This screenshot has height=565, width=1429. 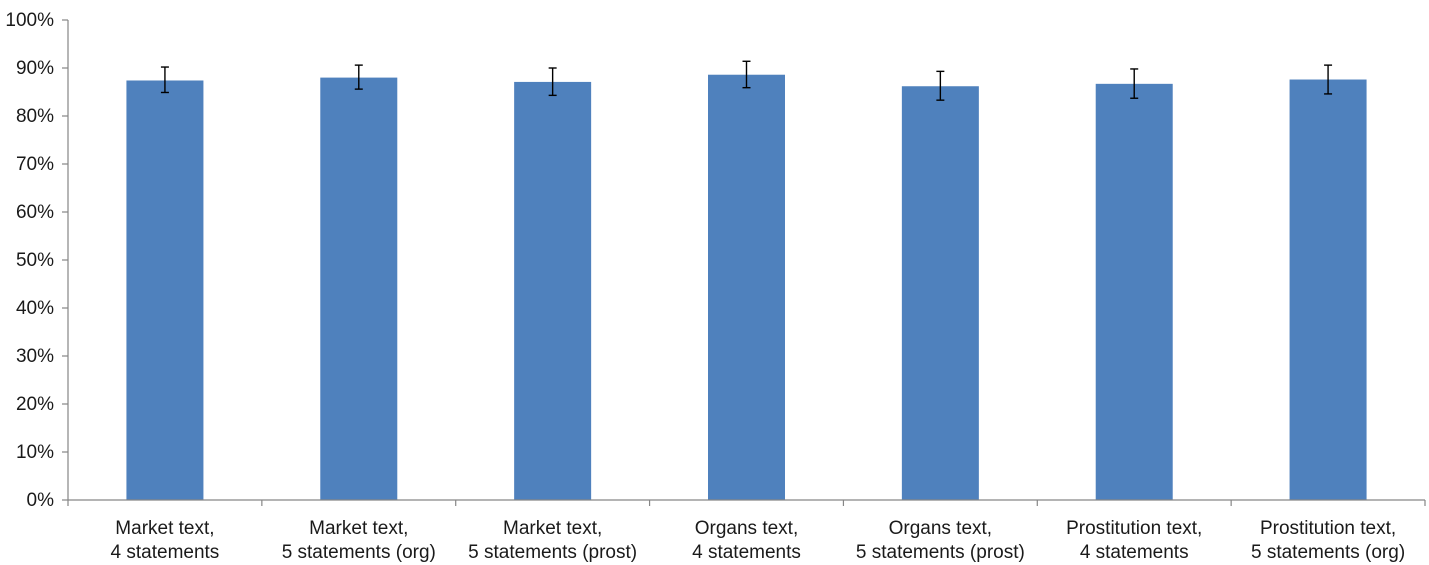 I want to click on y-tick-label: 50%, so click(x=35, y=260).